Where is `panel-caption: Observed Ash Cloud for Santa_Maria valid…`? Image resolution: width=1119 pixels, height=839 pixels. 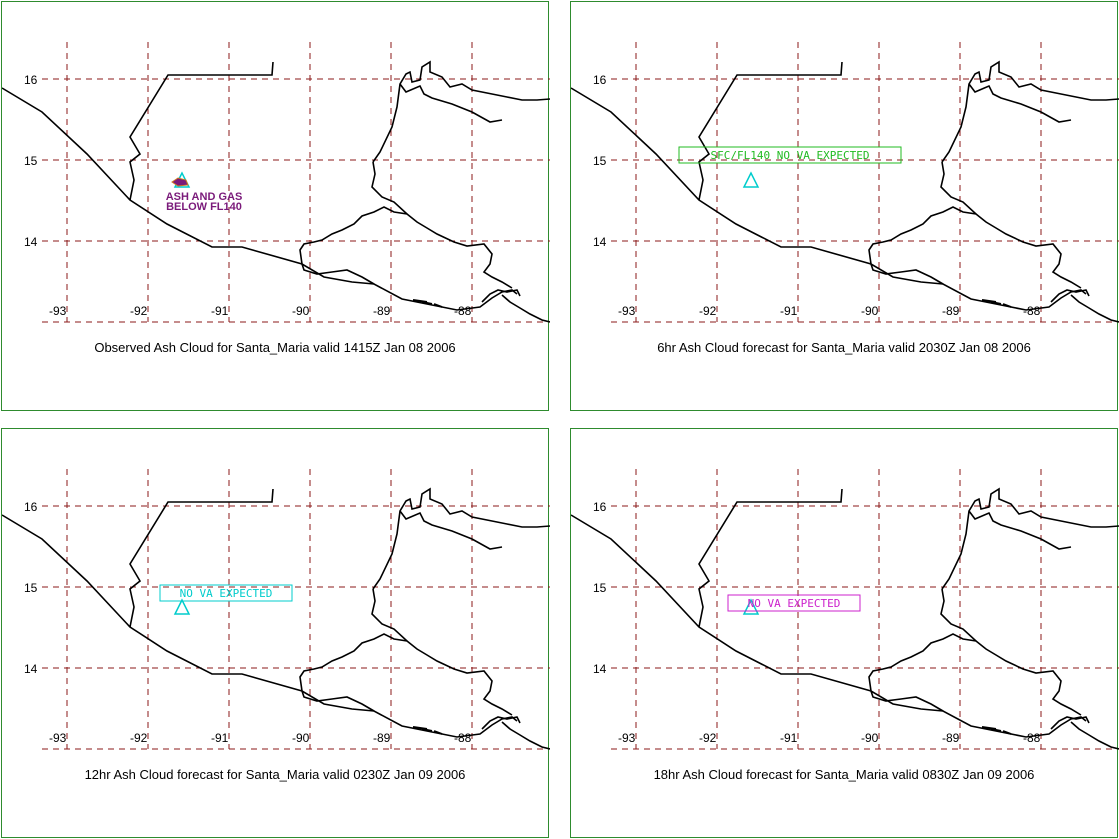
panel-caption: Observed Ash Cloud for Santa_Maria valid… is located at coordinates (275, 347).